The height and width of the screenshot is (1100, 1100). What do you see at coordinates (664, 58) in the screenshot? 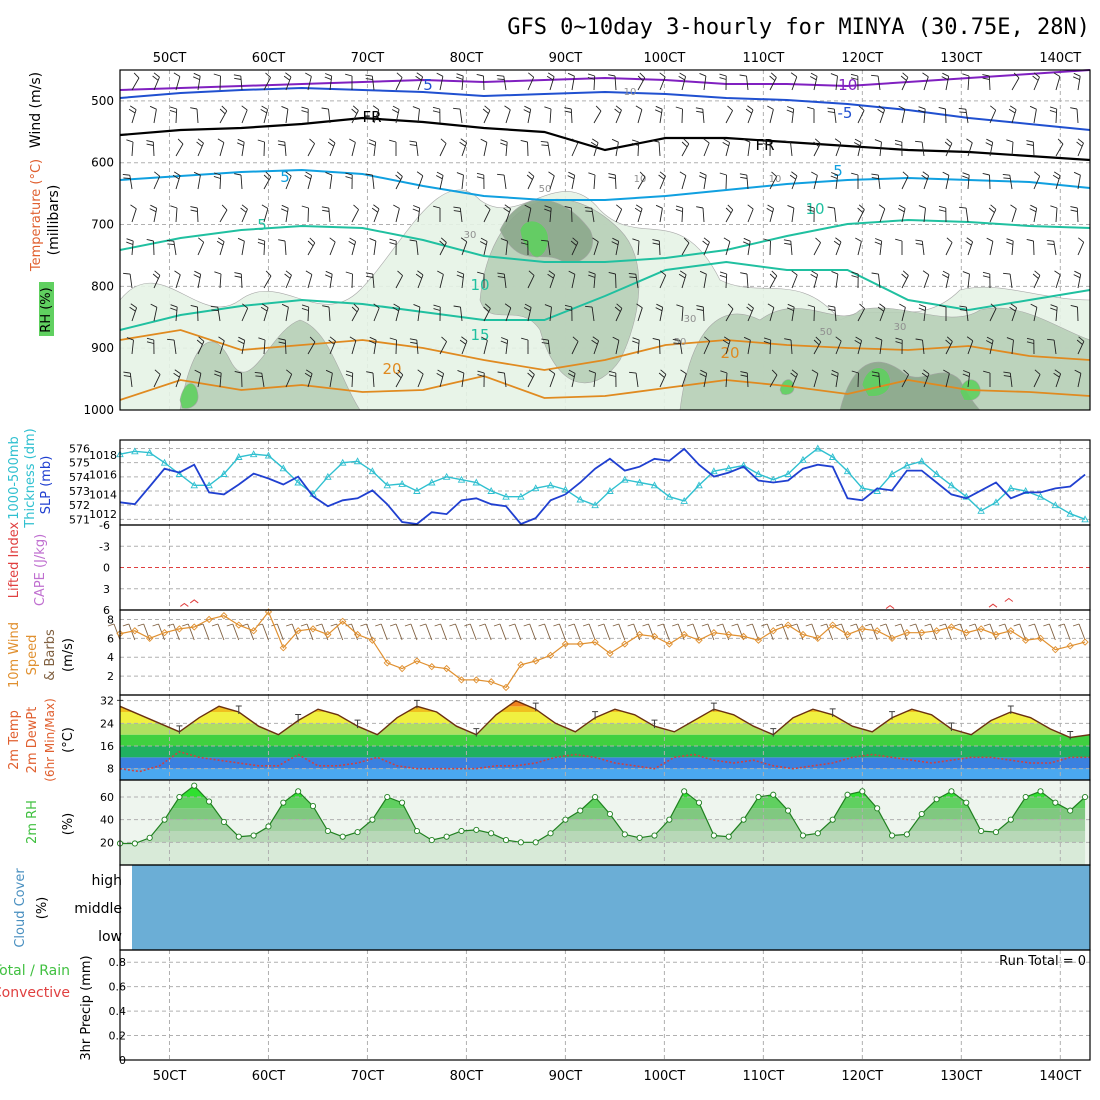
I see `time-tick-top: 100CT` at bounding box center [664, 58].